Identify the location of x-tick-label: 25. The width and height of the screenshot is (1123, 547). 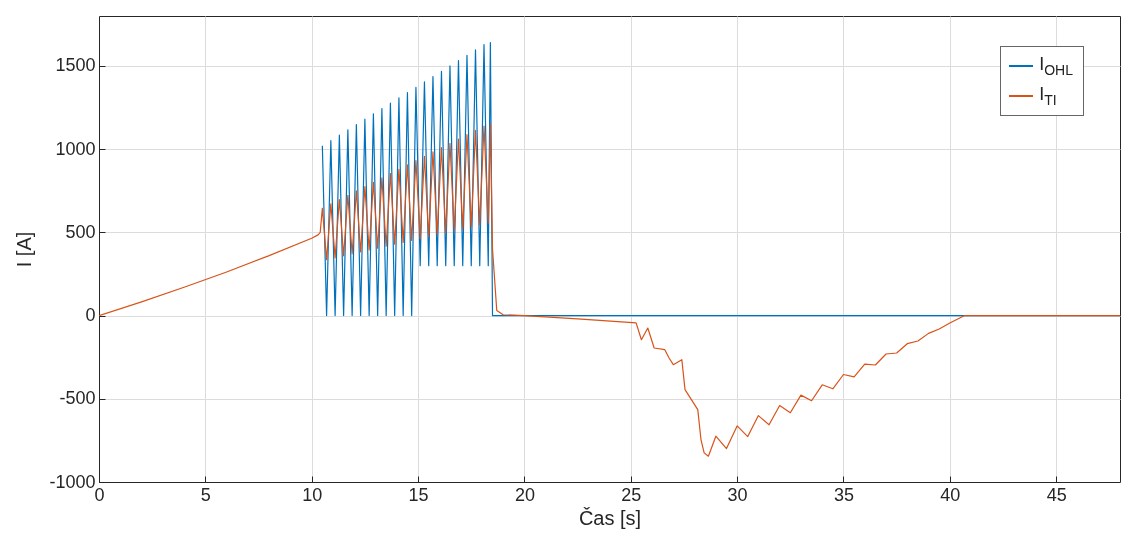
(631, 494).